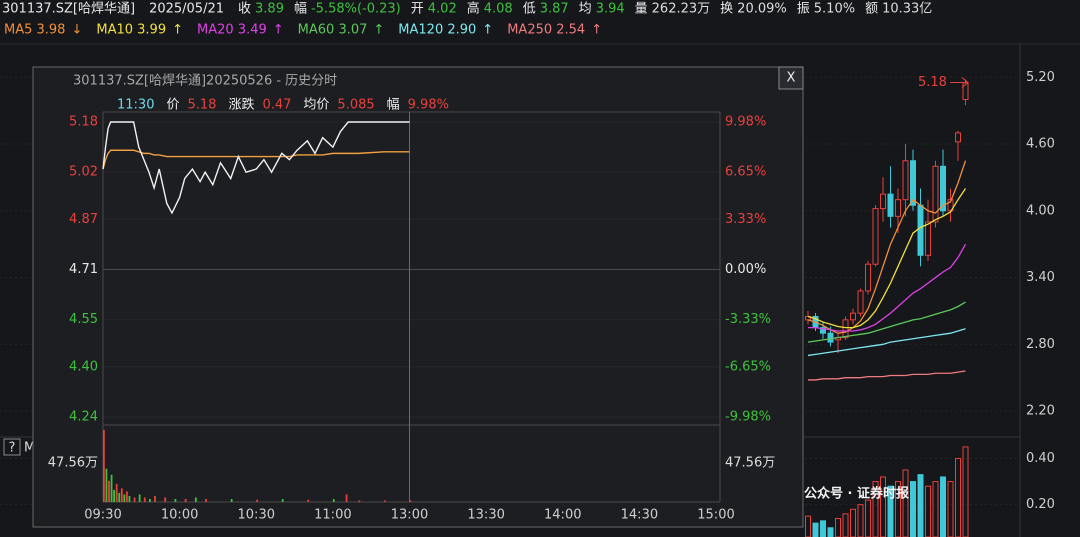 This screenshot has height=537, width=1080. Describe the element at coordinates (316, 105) in the screenshot. I see `info-avg-label: 均价` at that location.